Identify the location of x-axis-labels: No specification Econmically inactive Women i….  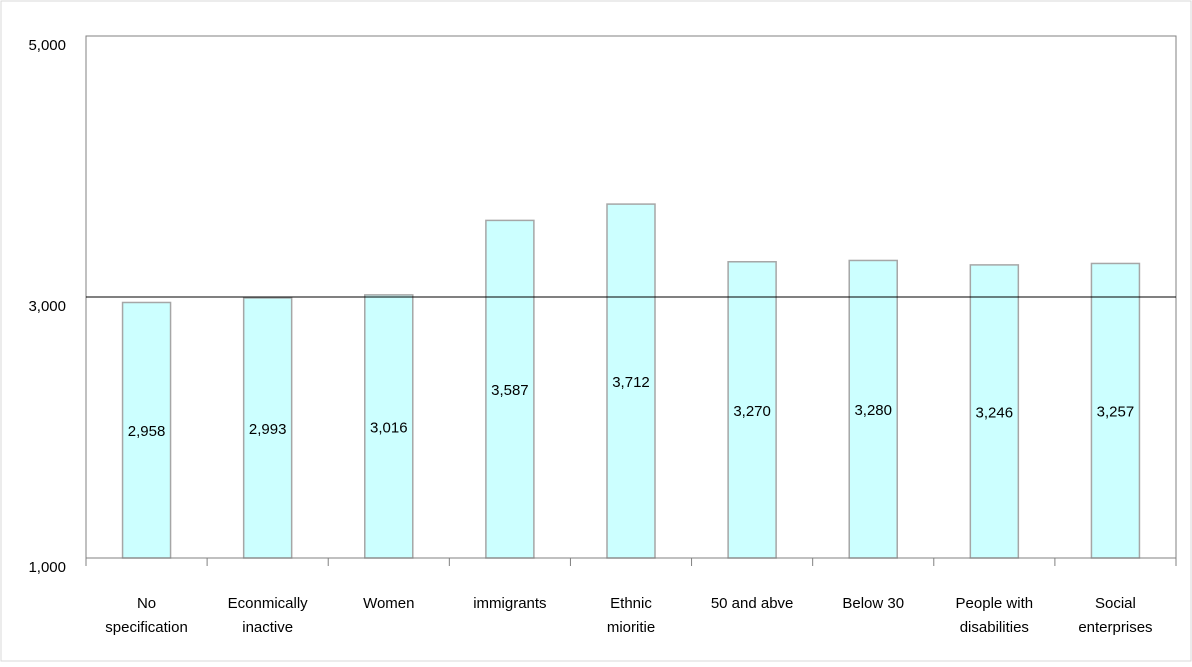
(628, 615).